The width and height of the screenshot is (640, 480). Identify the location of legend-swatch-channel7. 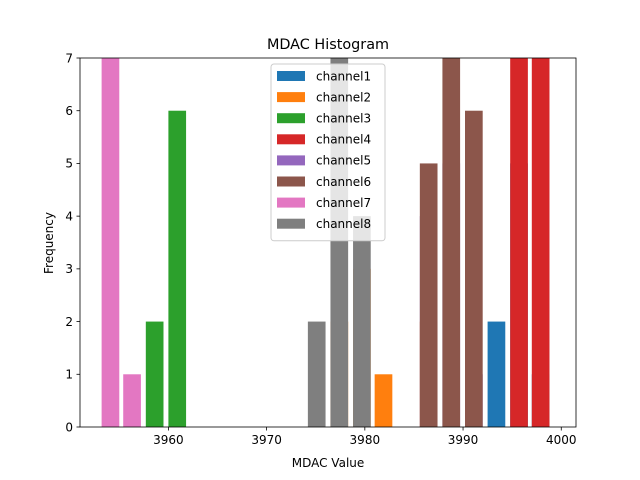
(291, 202).